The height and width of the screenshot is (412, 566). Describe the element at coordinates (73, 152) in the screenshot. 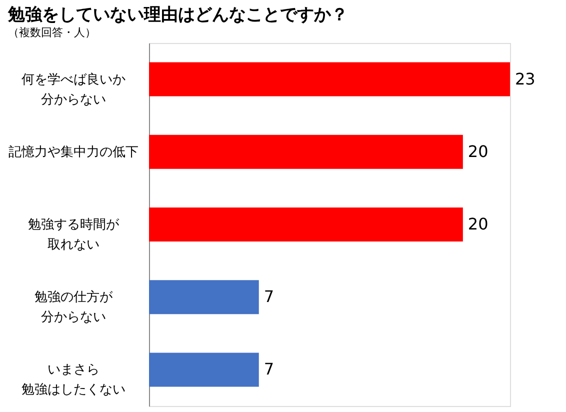

I see `y-tick-label: 記憶力や集中力の低下` at that location.